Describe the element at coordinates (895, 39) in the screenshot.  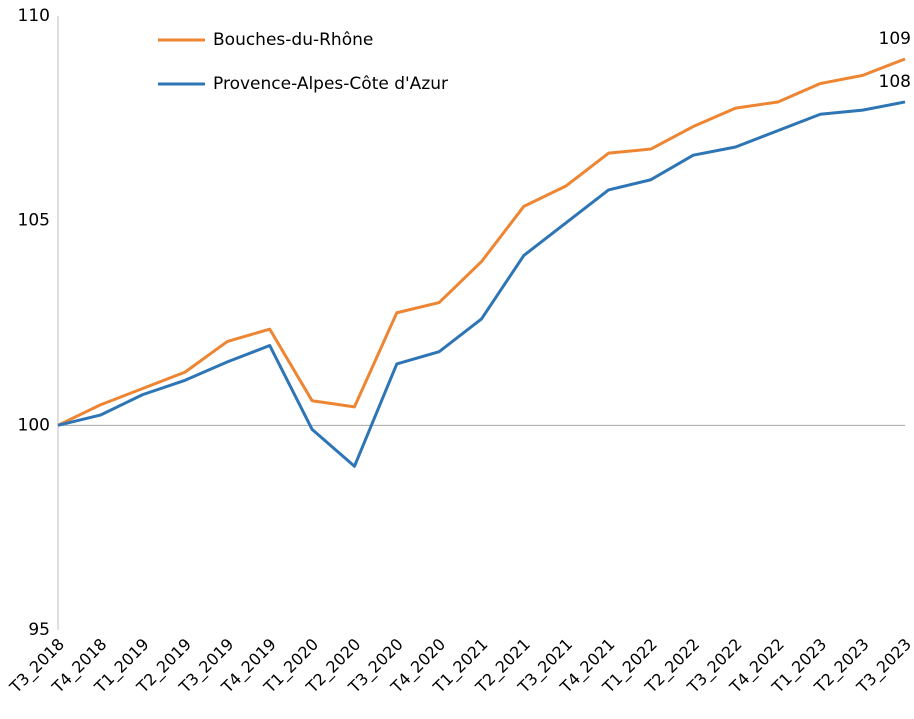
I see `data-label: 109` at that location.